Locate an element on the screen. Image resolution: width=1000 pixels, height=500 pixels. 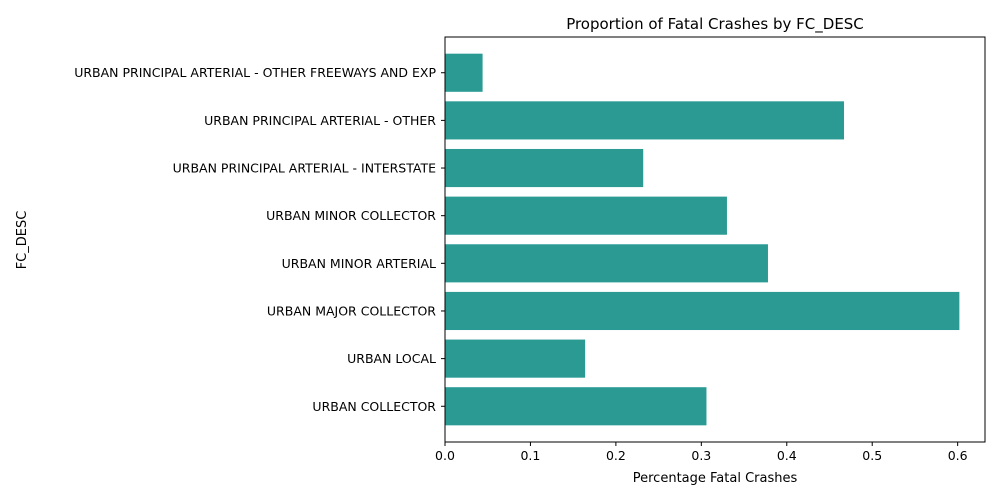
x-axis-label: Percentage Fatal Crashes is located at coordinates (715, 478).